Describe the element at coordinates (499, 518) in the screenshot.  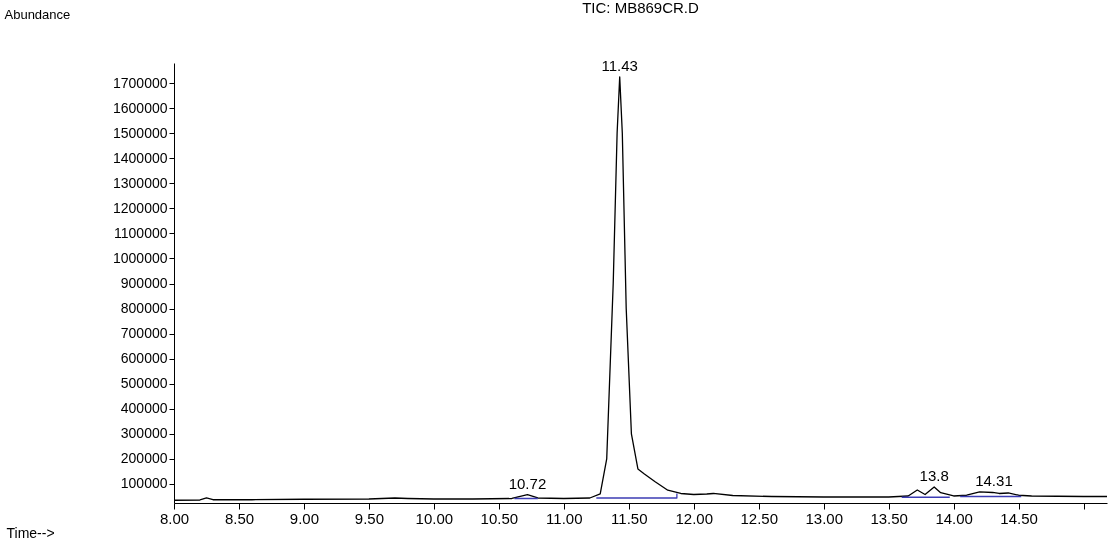
I see `x-tick-label: 10.50` at that location.